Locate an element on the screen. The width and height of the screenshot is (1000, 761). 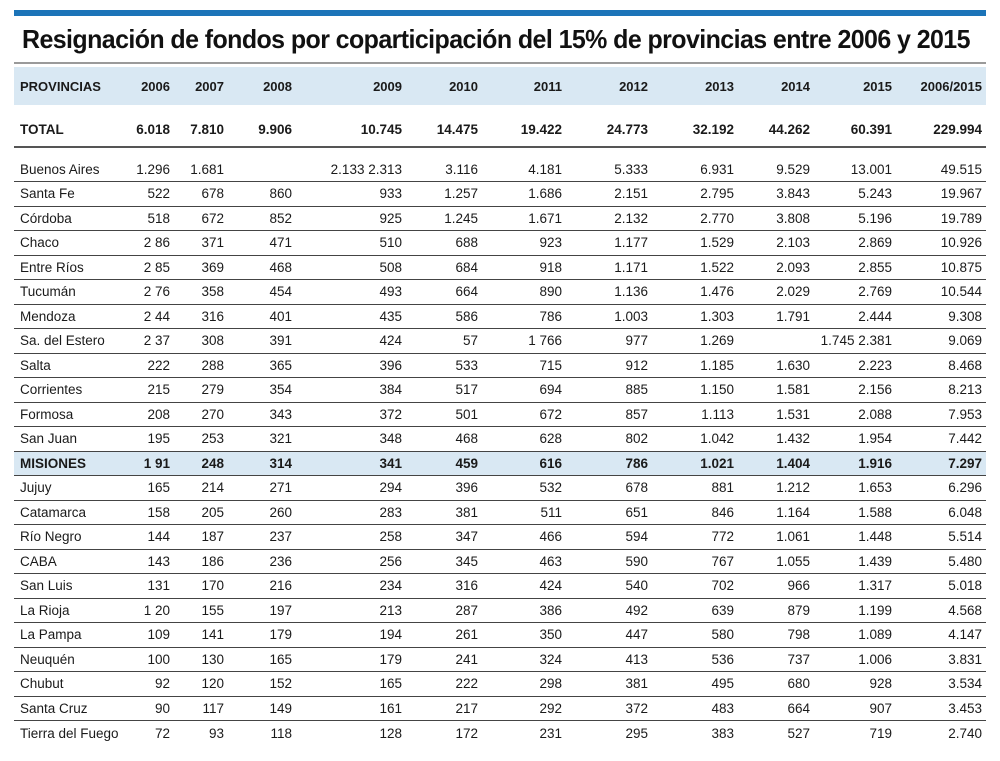
cell-value: 19.967 is located at coordinates (941, 194).